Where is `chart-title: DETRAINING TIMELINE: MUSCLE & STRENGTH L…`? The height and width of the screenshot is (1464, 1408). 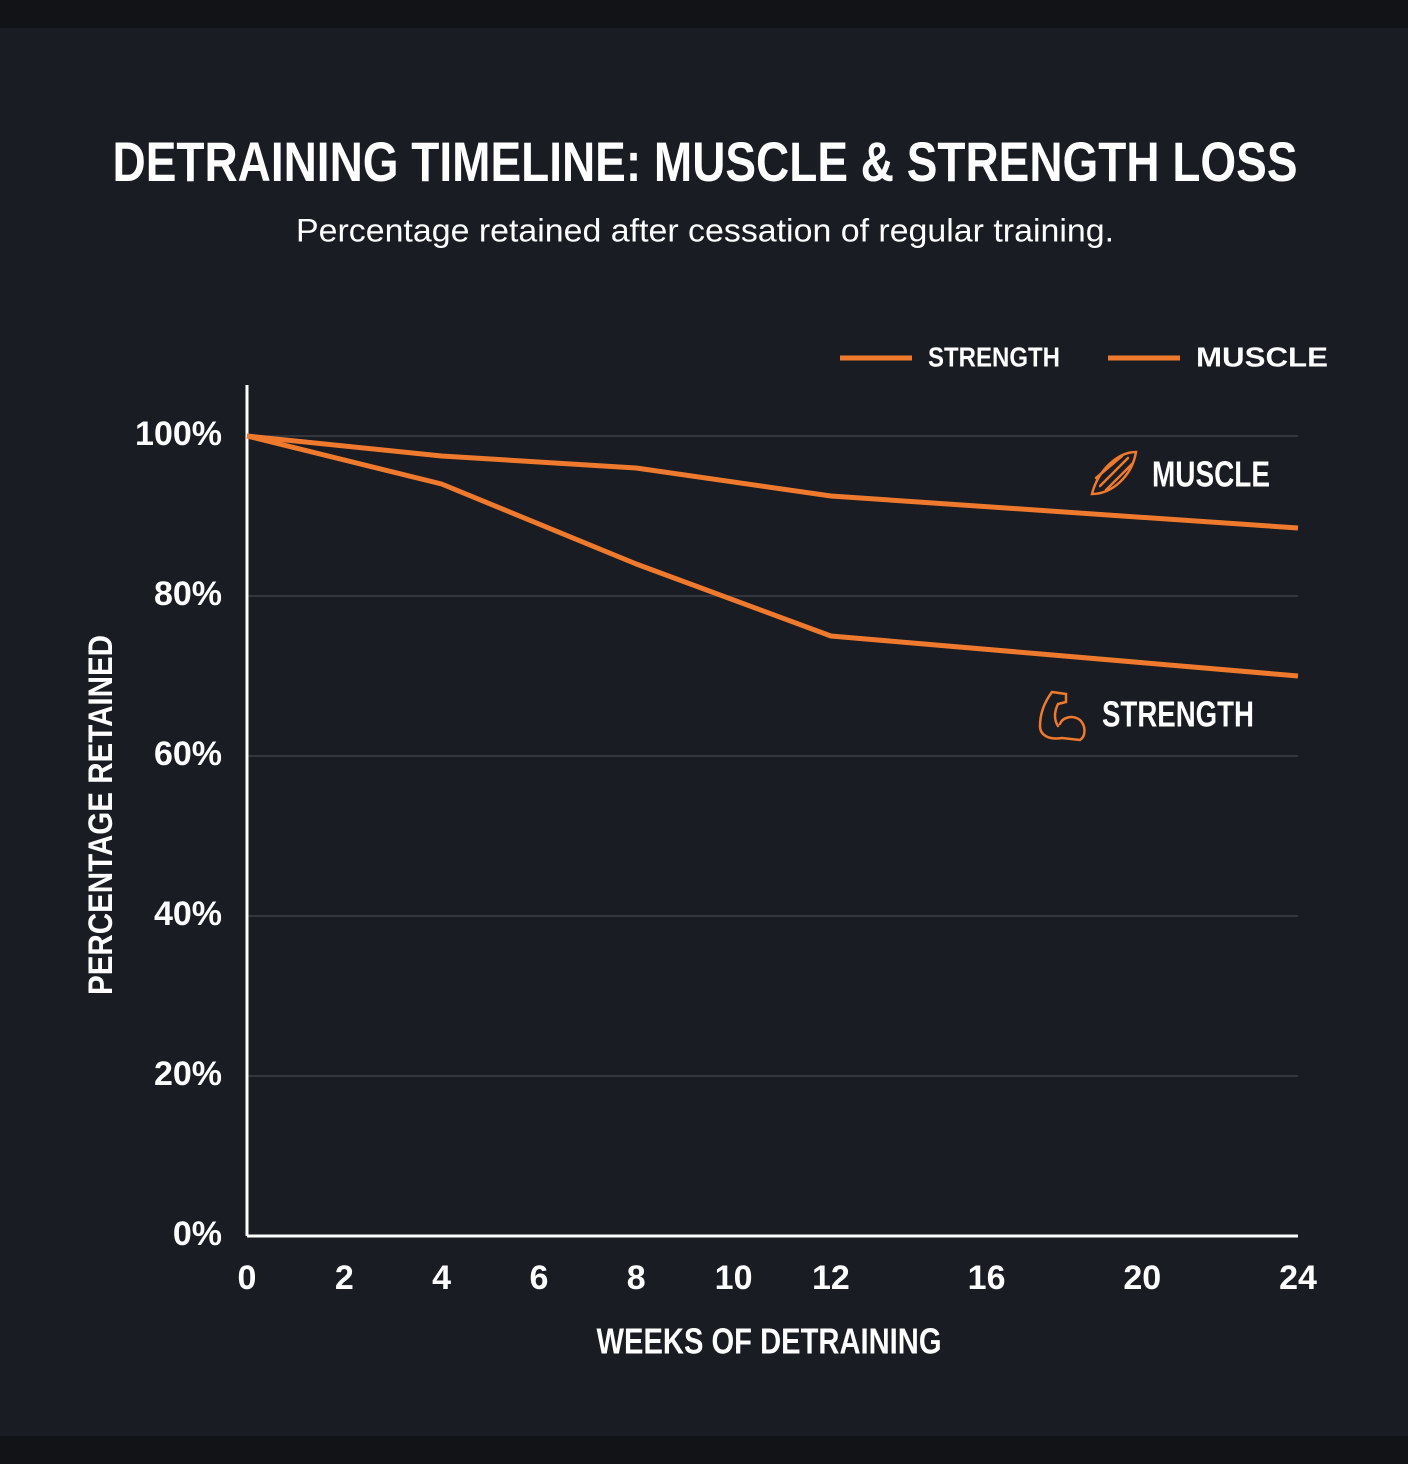 chart-title: DETRAINING TIMELINE: MUSCLE & STRENGTH L… is located at coordinates (705, 161).